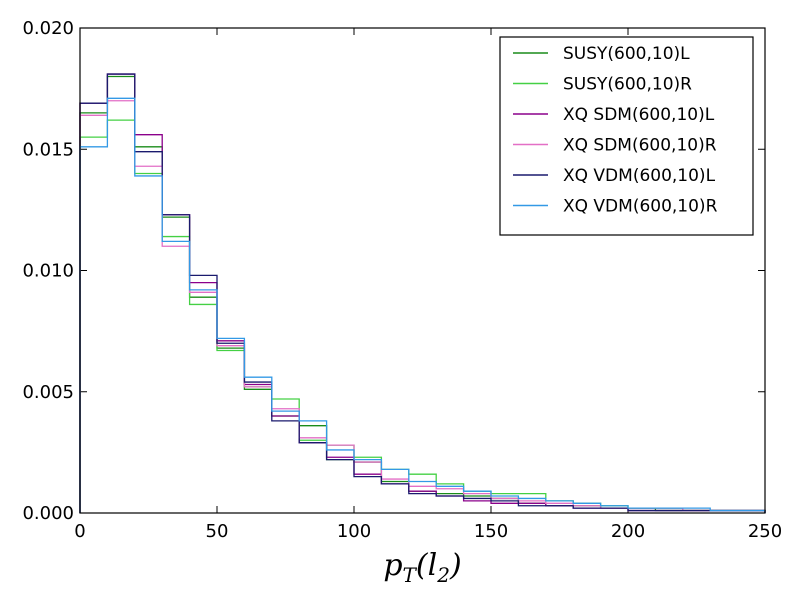 The height and width of the screenshot is (600, 800). I want to click on x-axis-label-part-4: 2, so click(443, 575).